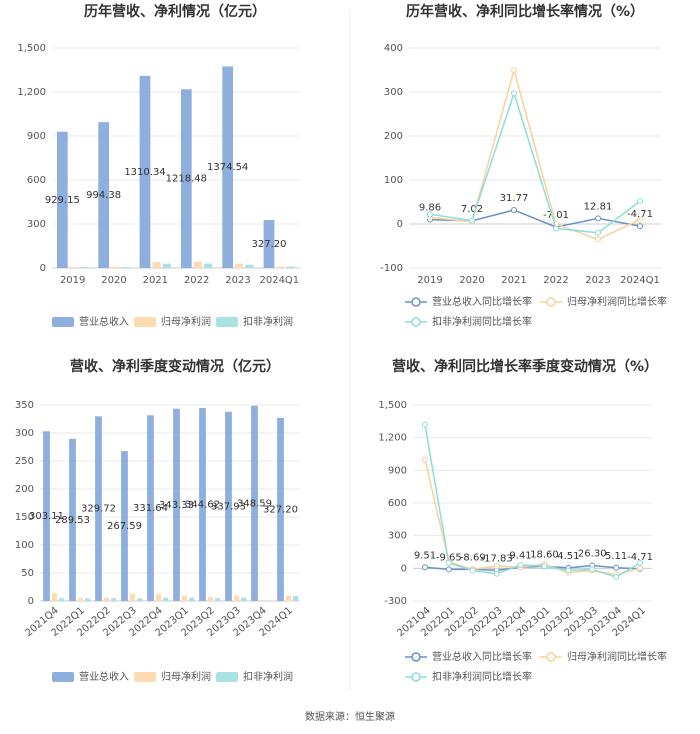 The height and width of the screenshot is (734, 700). I want to click on value-label: 1374.54, so click(227, 167).